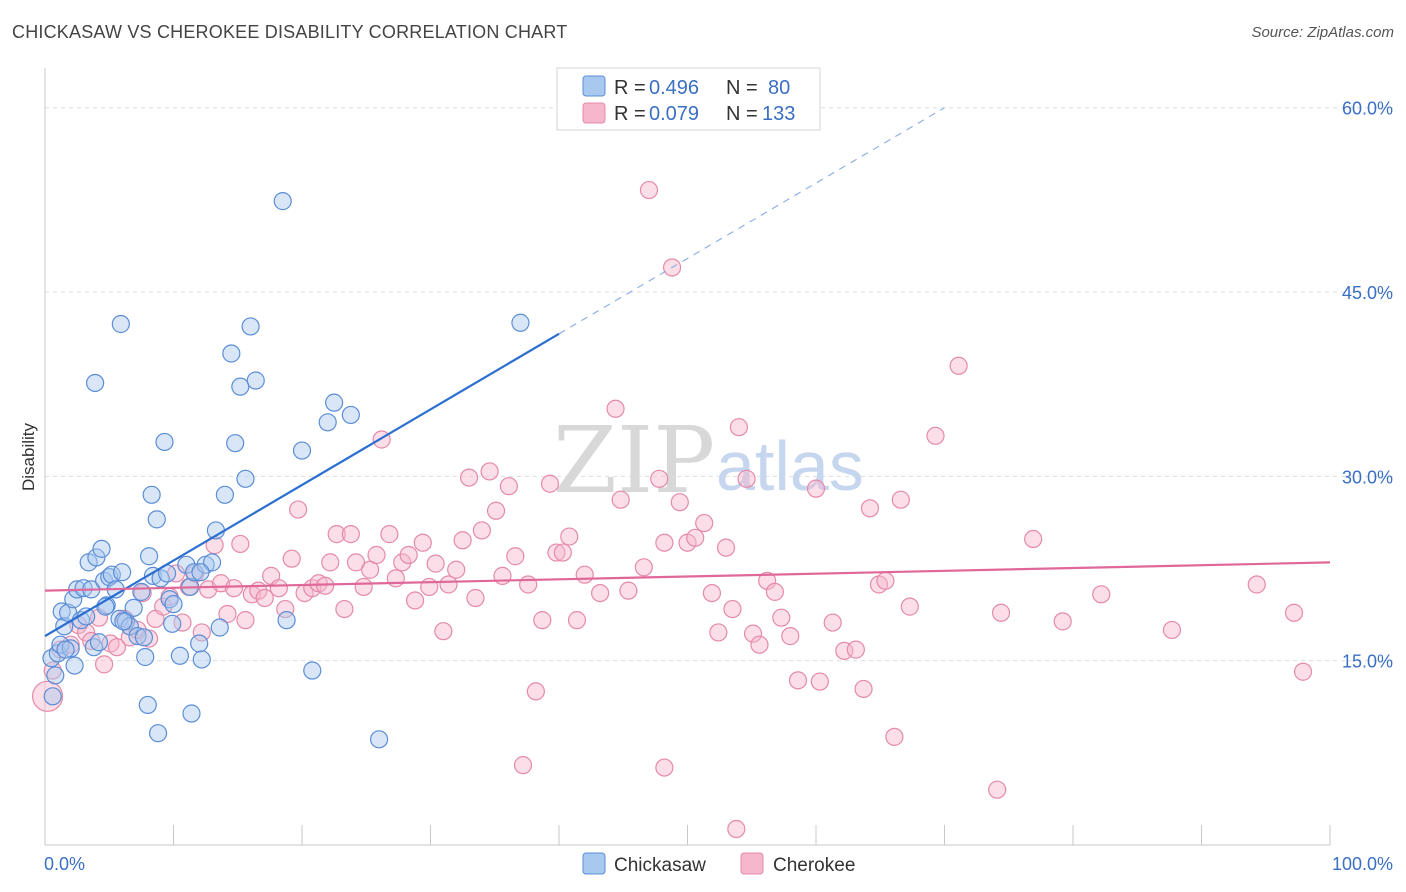 The width and height of the screenshot is (1406, 892). I want to click on legend-r-value-2: 0.079, so click(674, 114).